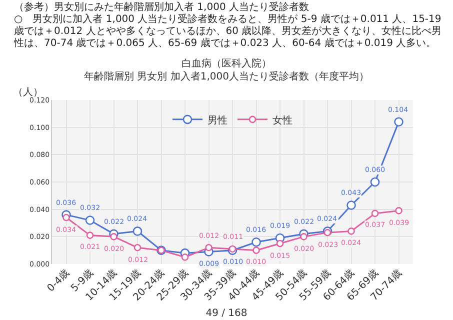  Describe the element at coordinates (58, 280) in the screenshot. I see `x-tick-label: 0-4歳` at that location.